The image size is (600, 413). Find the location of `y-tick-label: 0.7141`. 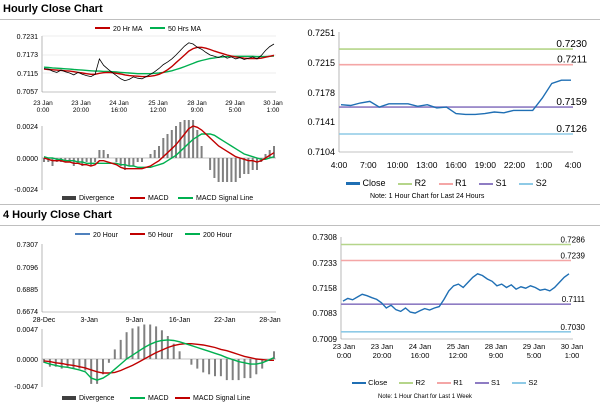

y-tick-label: 0.7141 is located at coordinates (321, 122).